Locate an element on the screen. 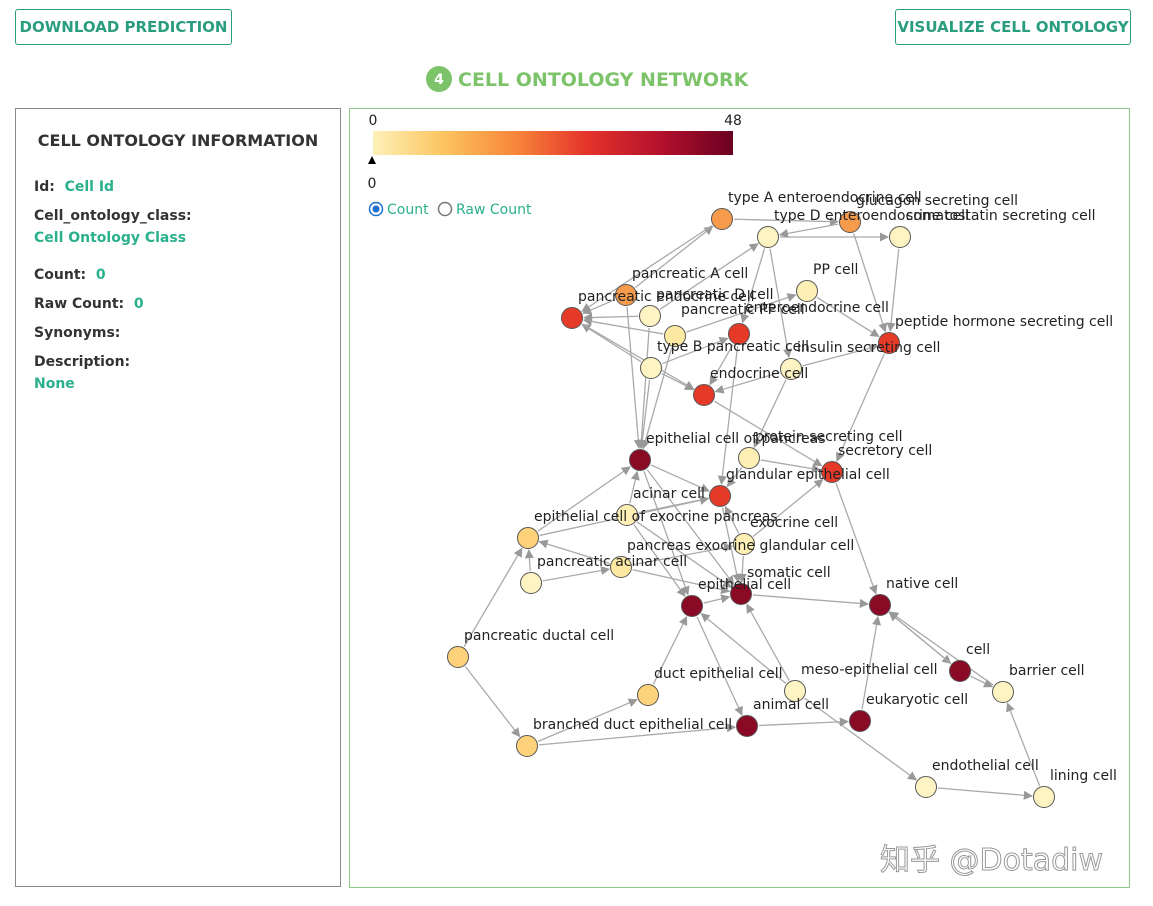 The width and height of the screenshot is (1153, 906). node-label: type B pancreatic cell is located at coordinates (733, 347).